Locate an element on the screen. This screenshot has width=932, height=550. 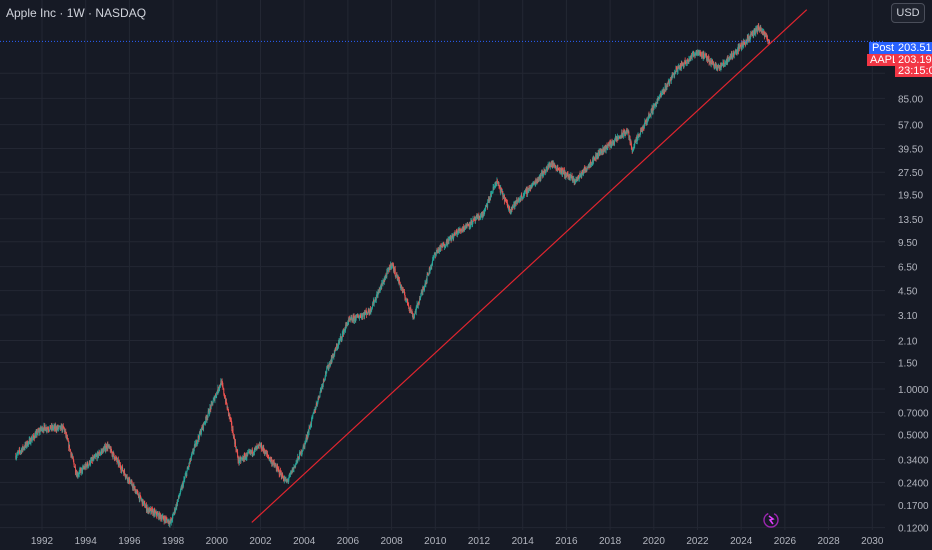
currency-button: USD is located at coordinates (908, 13).